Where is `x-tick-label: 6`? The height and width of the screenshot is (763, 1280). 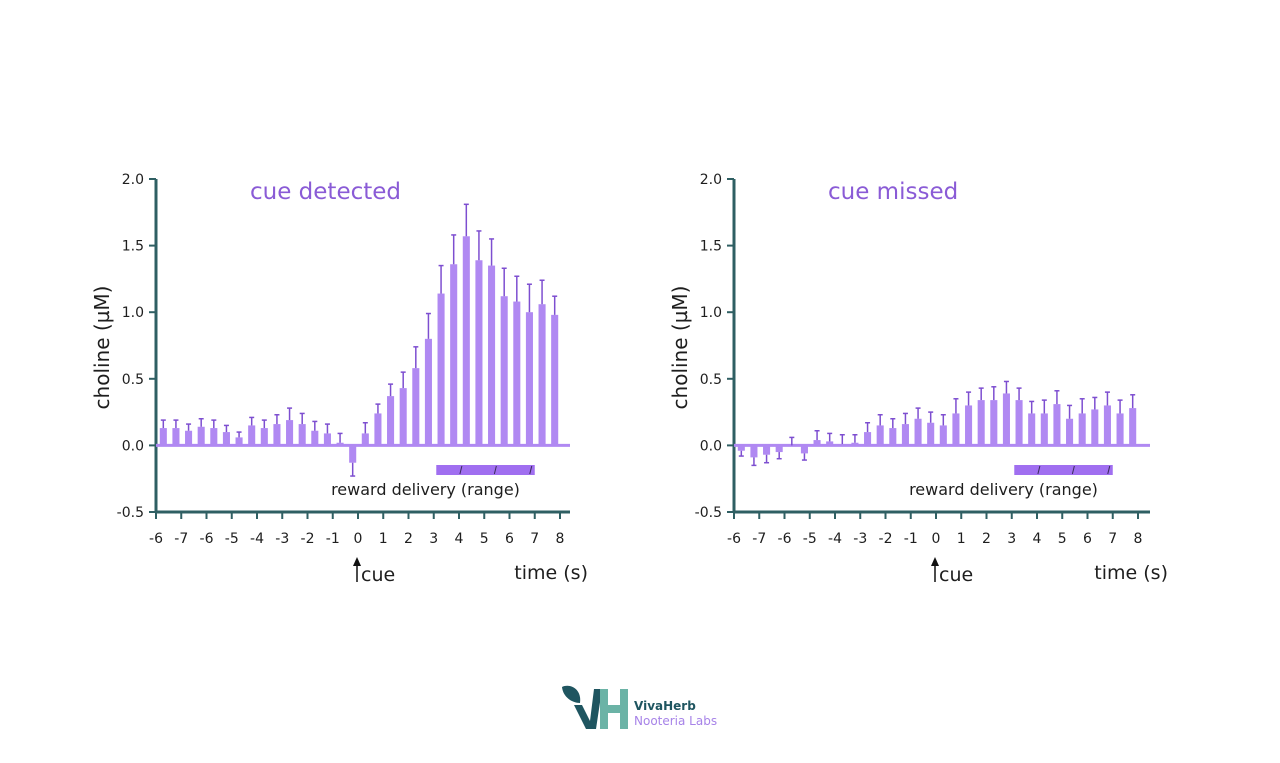 x-tick-label: 6 is located at coordinates (509, 539).